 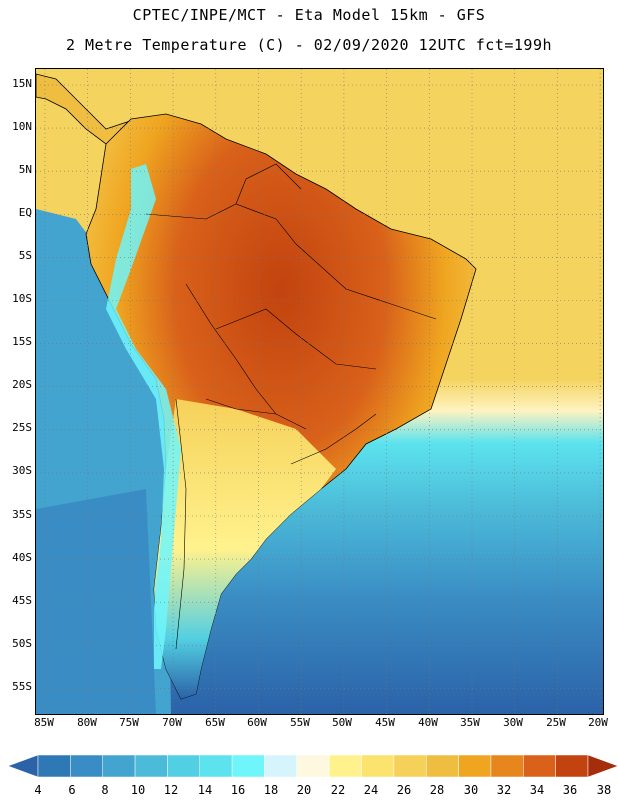 What do you see at coordinates (25, 169) in the screenshot?
I see `lat-label: 5N` at bounding box center [25, 169].